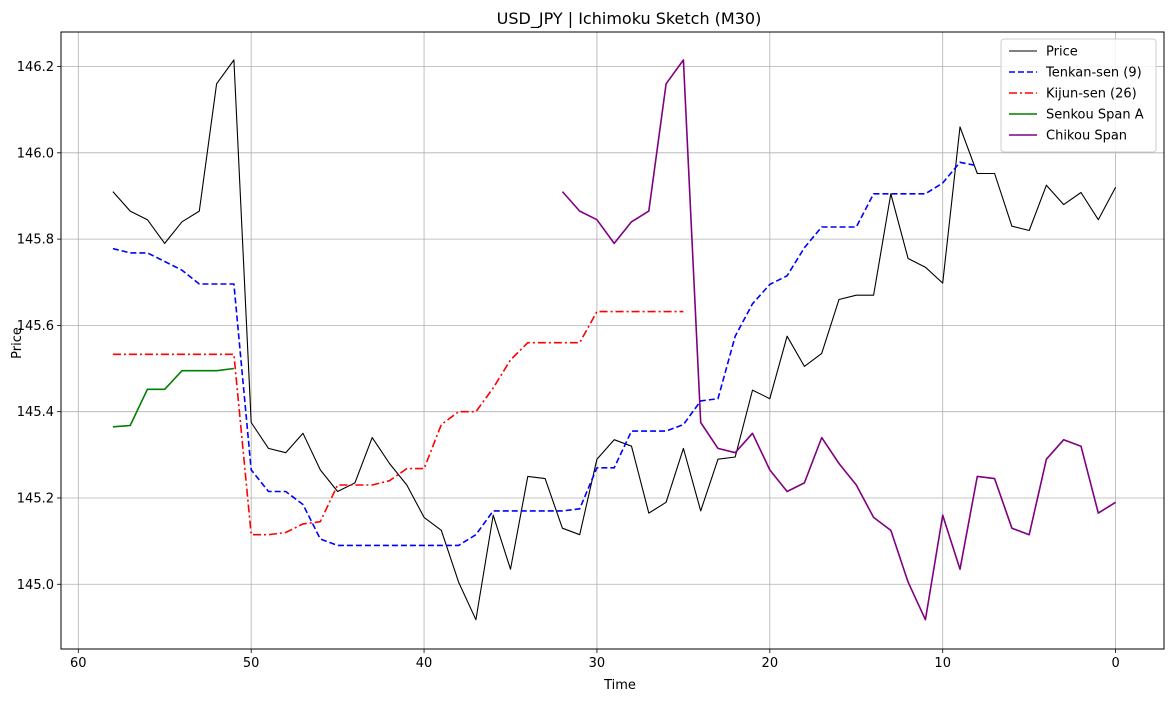 The width and height of the screenshot is (1173, 701). I want to click on legend-label: Tenkan-sen (9), so click(1093, 73).